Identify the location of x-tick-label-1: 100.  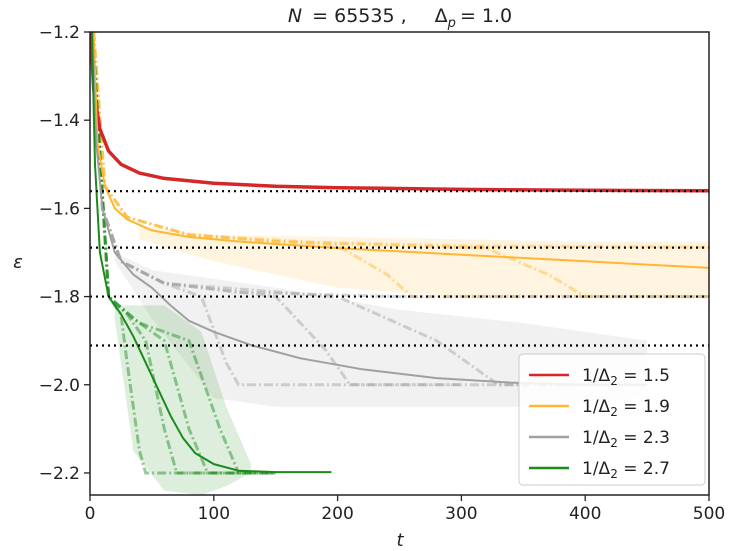
(214, 514).